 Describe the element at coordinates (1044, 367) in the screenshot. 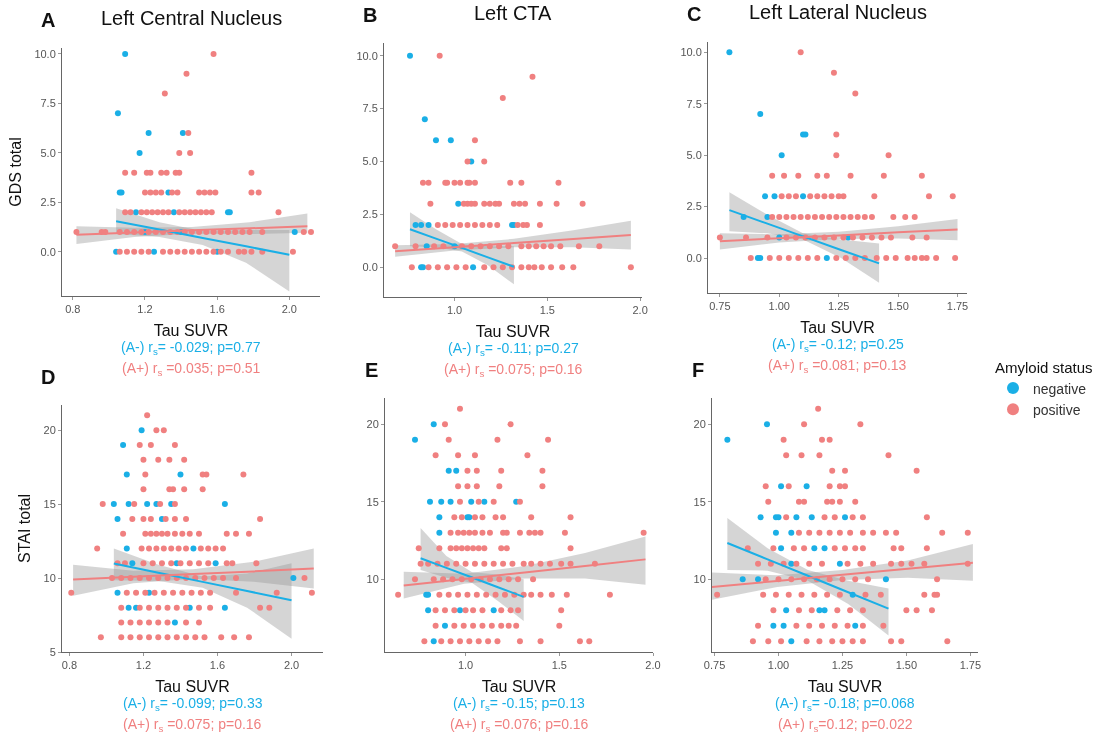

I see `legend-title: Amyloid status` at that location.